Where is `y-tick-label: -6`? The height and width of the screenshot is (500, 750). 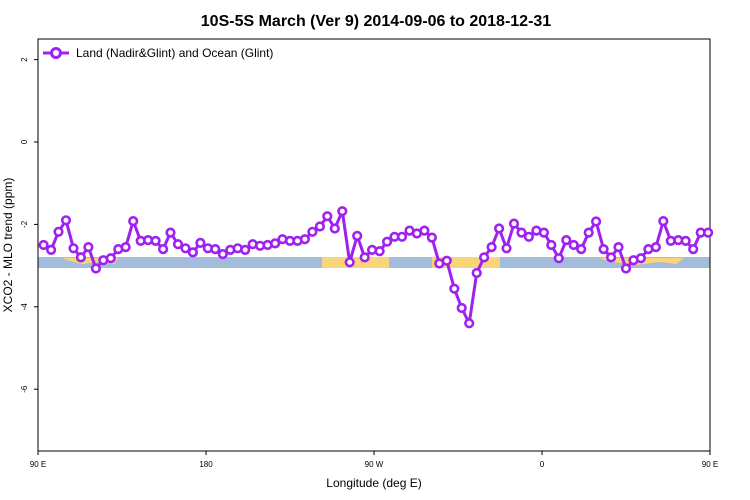
y-tick-label: -6 is located at coordinates (24, 389).